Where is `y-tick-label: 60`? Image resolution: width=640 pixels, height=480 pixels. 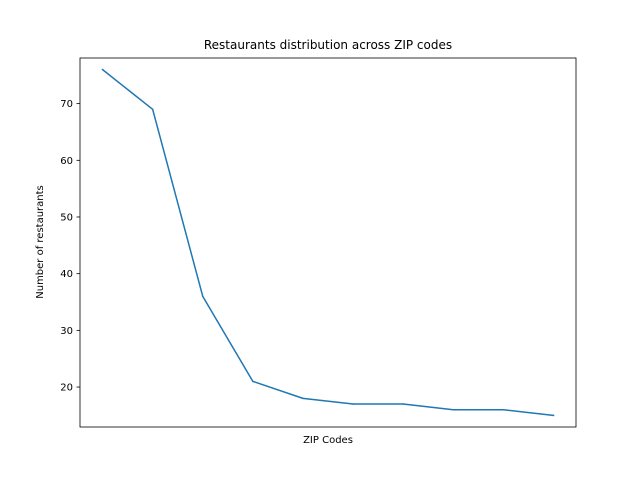 y-tick-label: 60 is located at coordinates (66, 161).